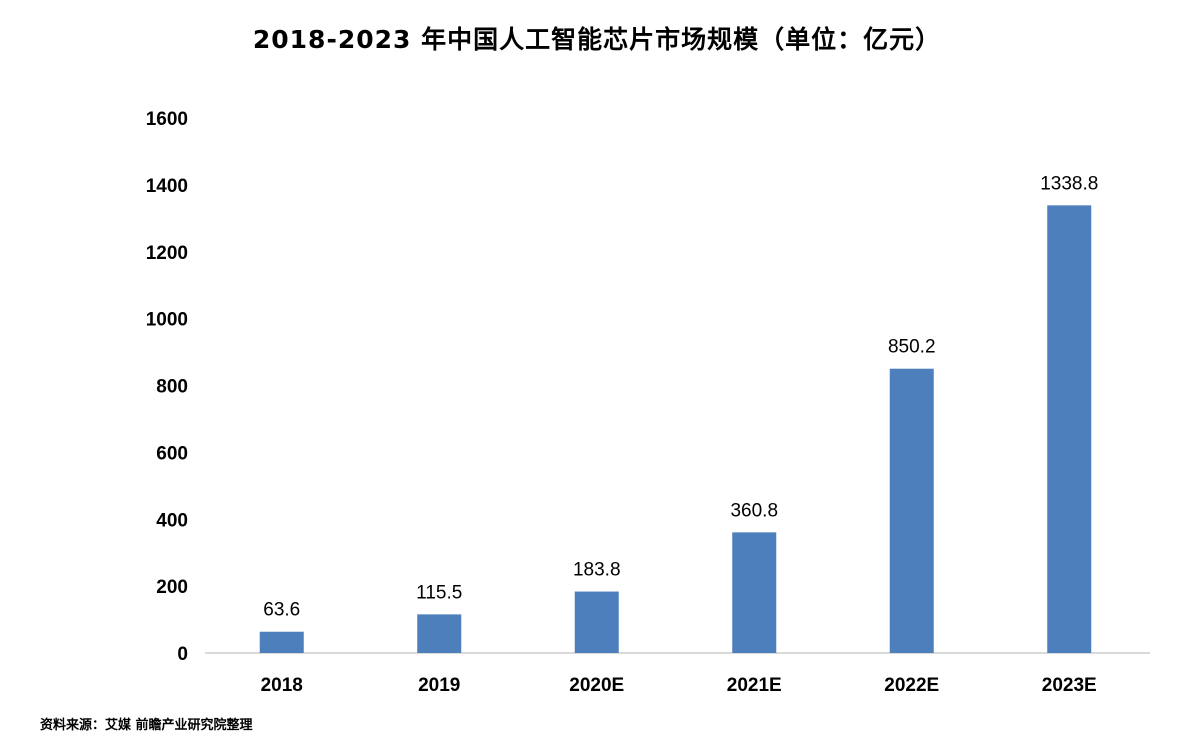  I want to click on bar-2023E, so click(1069, 429).